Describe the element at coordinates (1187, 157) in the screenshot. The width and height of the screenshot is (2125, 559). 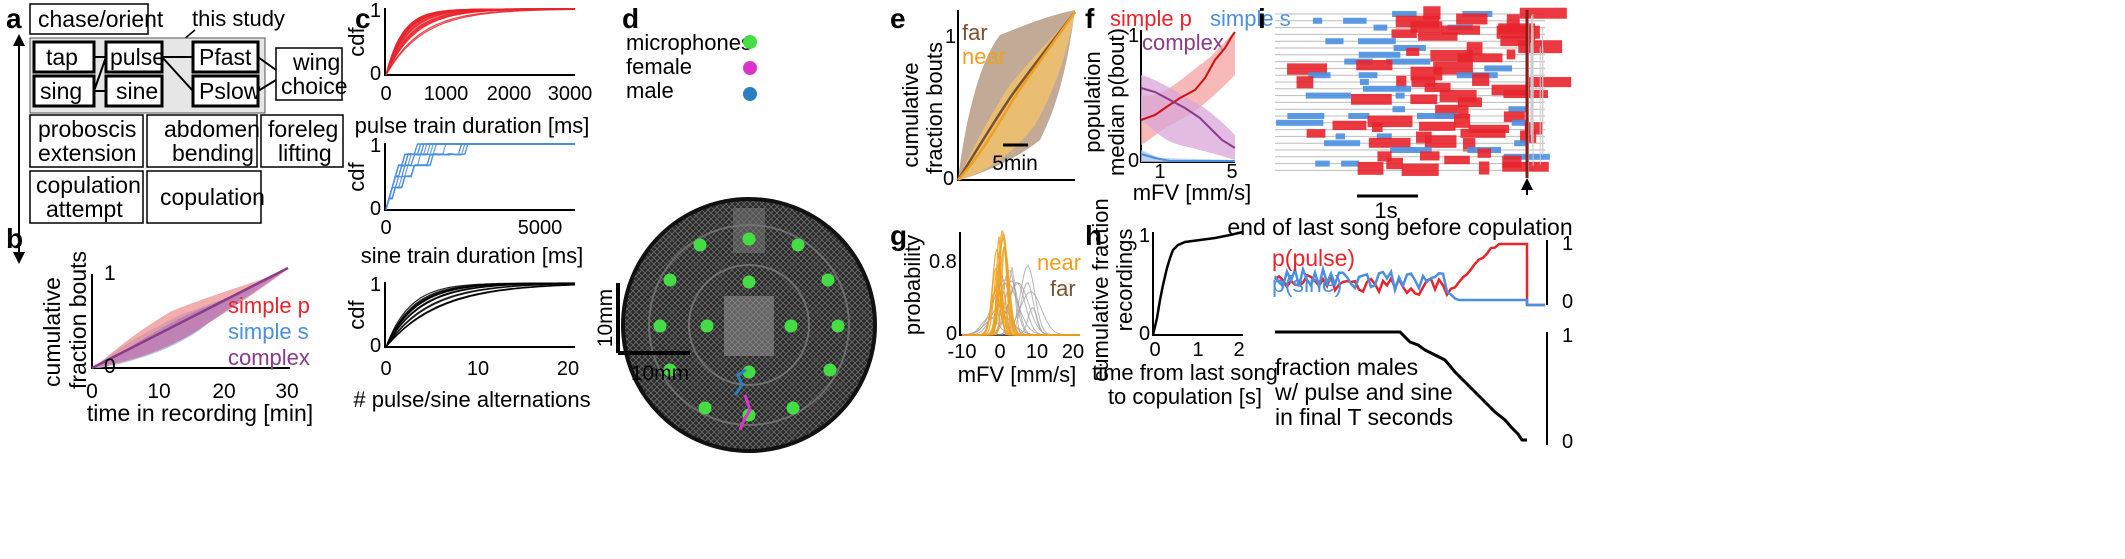
I see `f-simple-s-line` at that location.